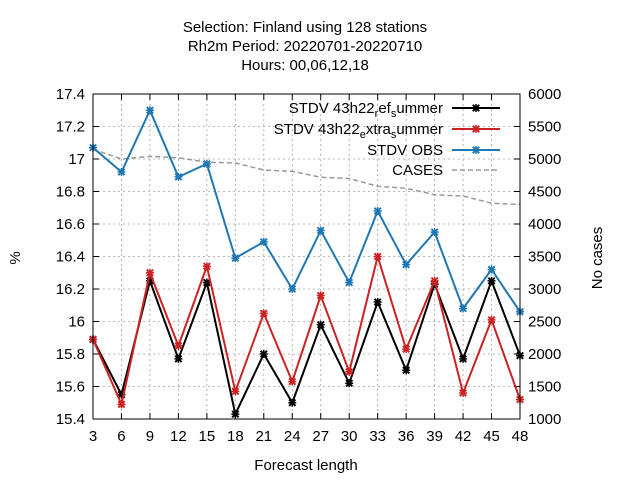  What do you see at coordinates (263, 436) in the screenshot?
I see `x-tick-label: 21` at bounding box center [263, 436].